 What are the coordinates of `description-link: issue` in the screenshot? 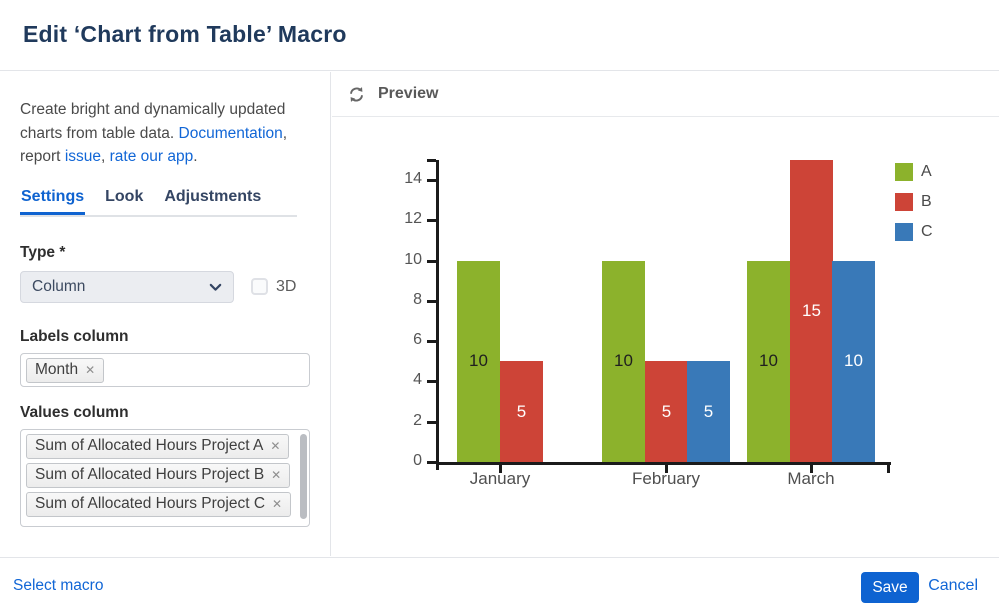 It's located at (82, 156).